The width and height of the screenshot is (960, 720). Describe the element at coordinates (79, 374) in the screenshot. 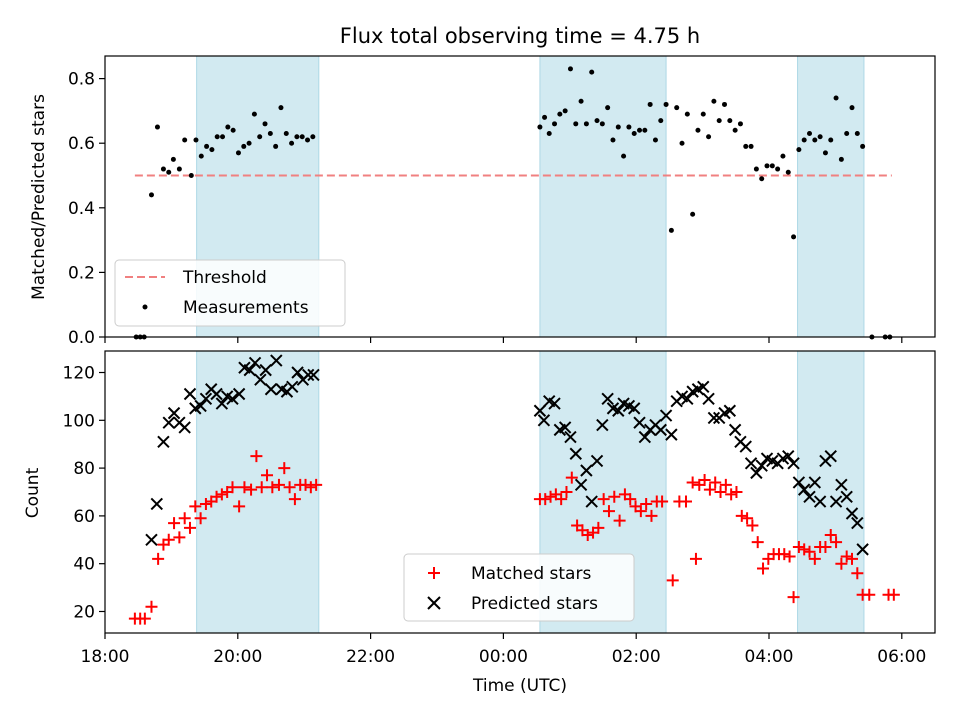

I see `y-tick-label: 120` at that location.